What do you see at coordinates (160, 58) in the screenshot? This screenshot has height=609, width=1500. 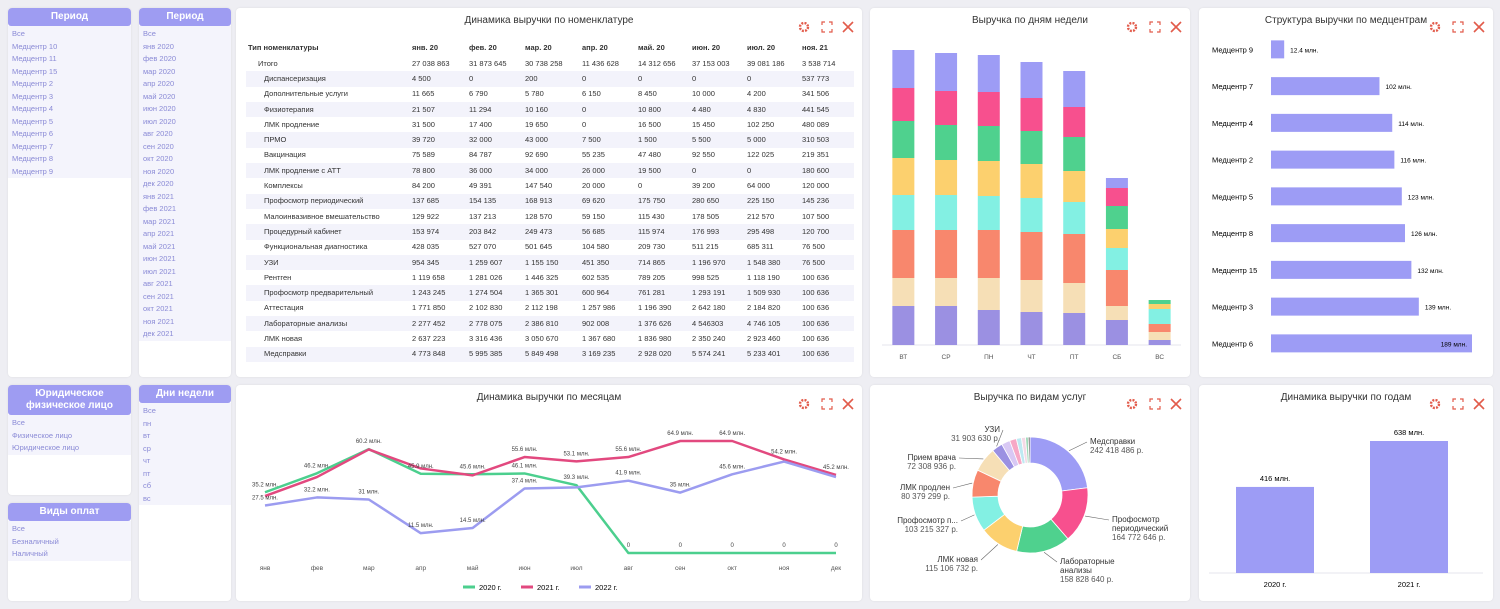 I see `filter-item: фев 2020` at bounding box center [160, 58].